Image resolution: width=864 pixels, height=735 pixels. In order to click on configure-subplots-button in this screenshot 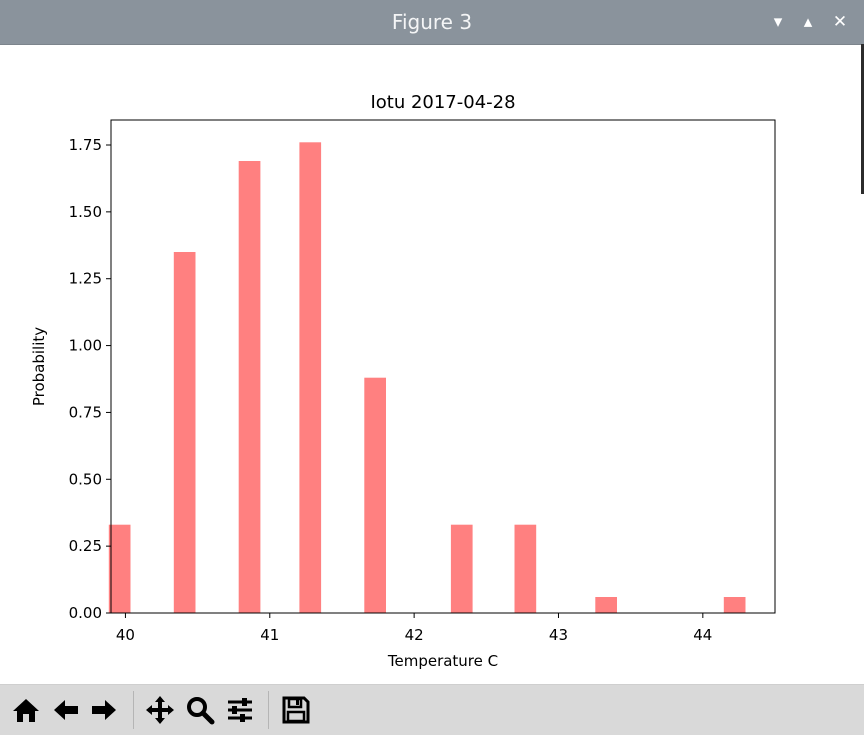, I will do `click(240, 710)`.